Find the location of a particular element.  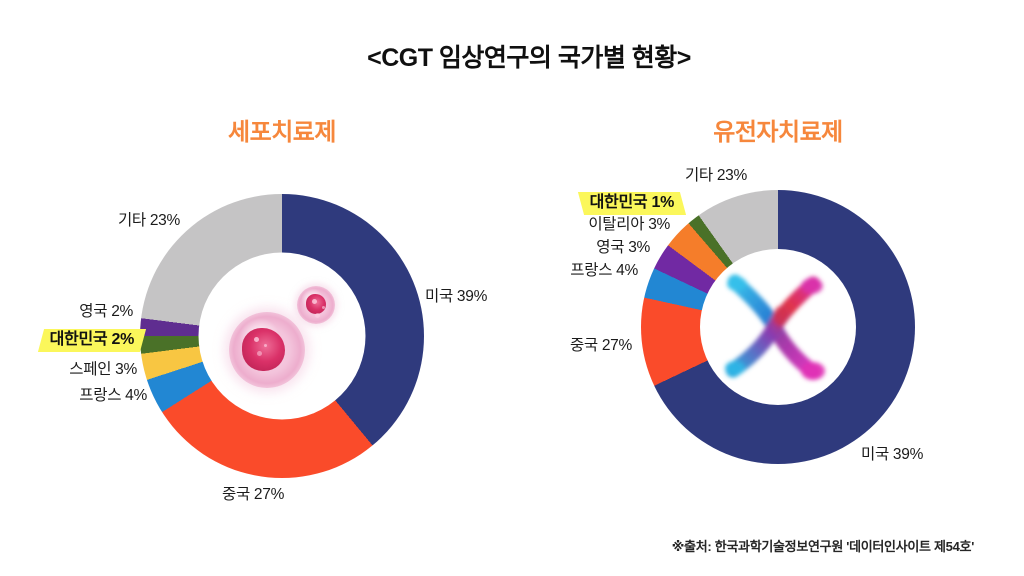

cell-illustration is located at coordinates (267, 350).